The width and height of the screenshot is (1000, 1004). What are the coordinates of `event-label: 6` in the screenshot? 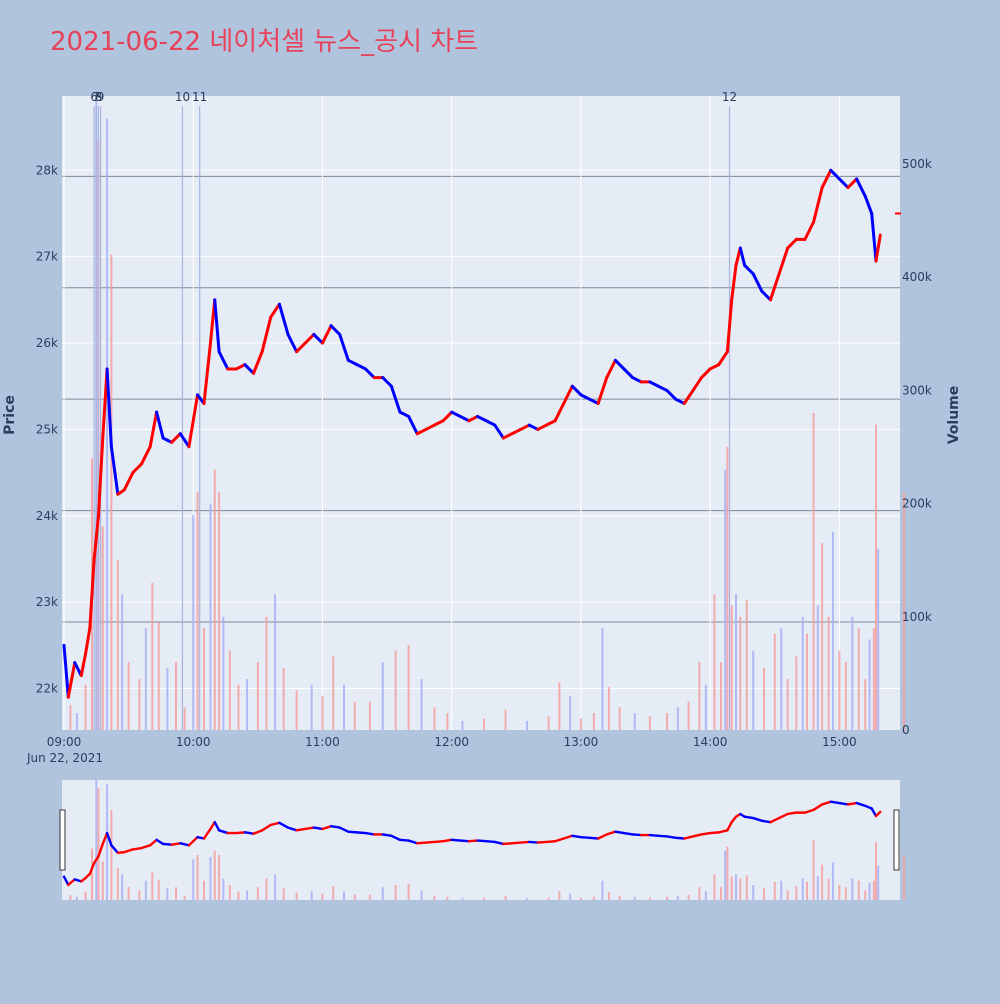 It's located at (94, 97).